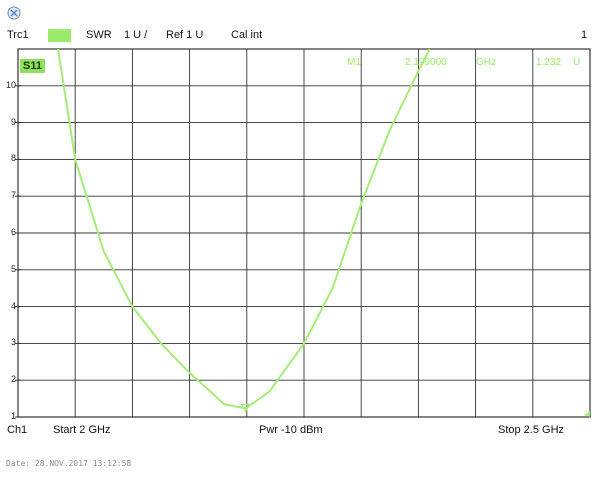 Image resolution: width=592 pixels, height=477 pixels. What do you see at coordinates (10, 84) in the screenshot?
I see `y-tick-label: 10` at bounding box center [10, 84].